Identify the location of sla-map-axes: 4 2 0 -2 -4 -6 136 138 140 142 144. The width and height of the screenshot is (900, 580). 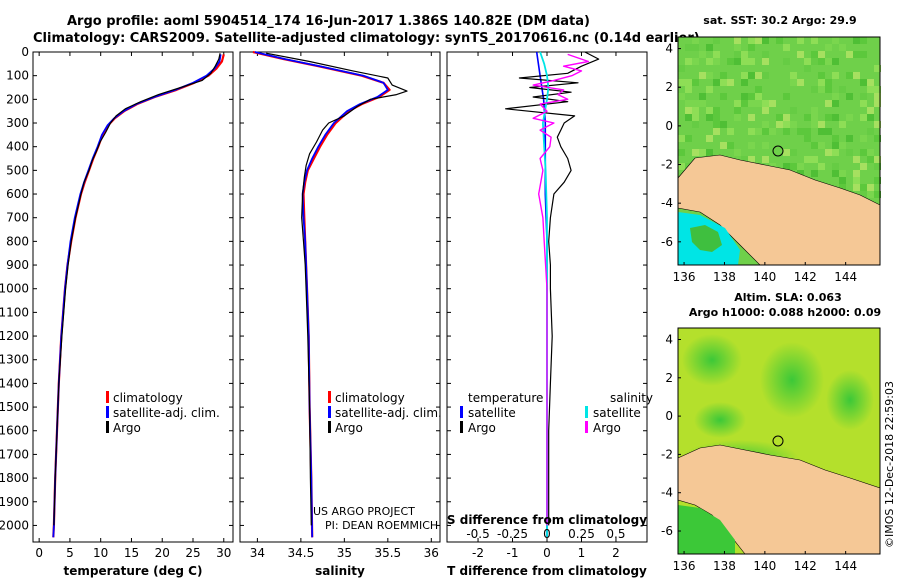
(759, 452).